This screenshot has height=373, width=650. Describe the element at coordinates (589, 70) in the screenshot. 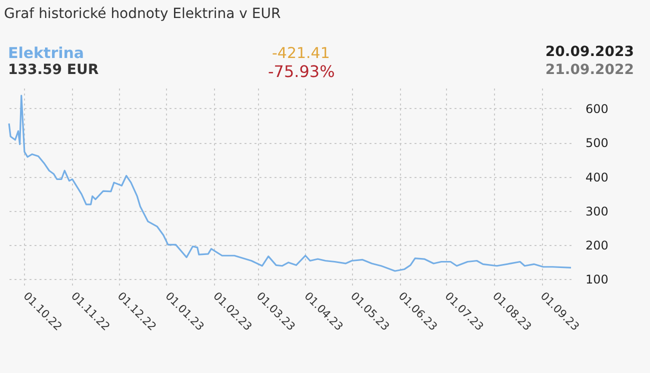

I see `text: 21.09.2022` at that location.